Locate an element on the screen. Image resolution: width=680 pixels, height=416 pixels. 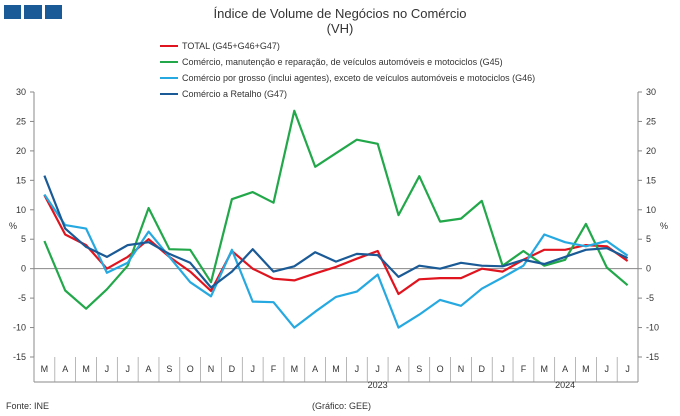
y-tick-label: 25 is located at coordinates (21, 121).